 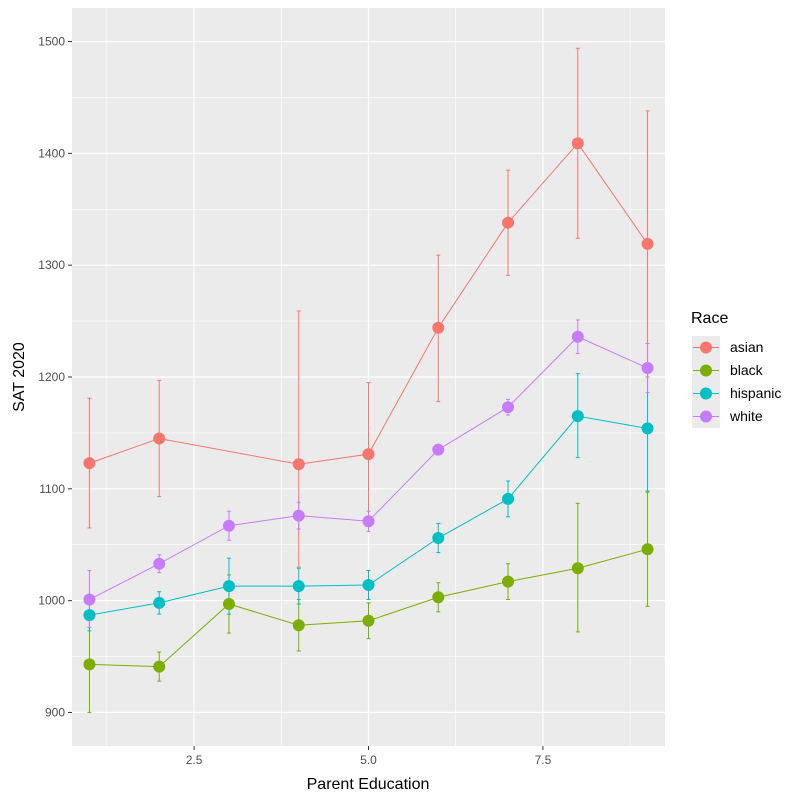 I want to click on x-tick-label: 2.5, so click(x=194, y=760).